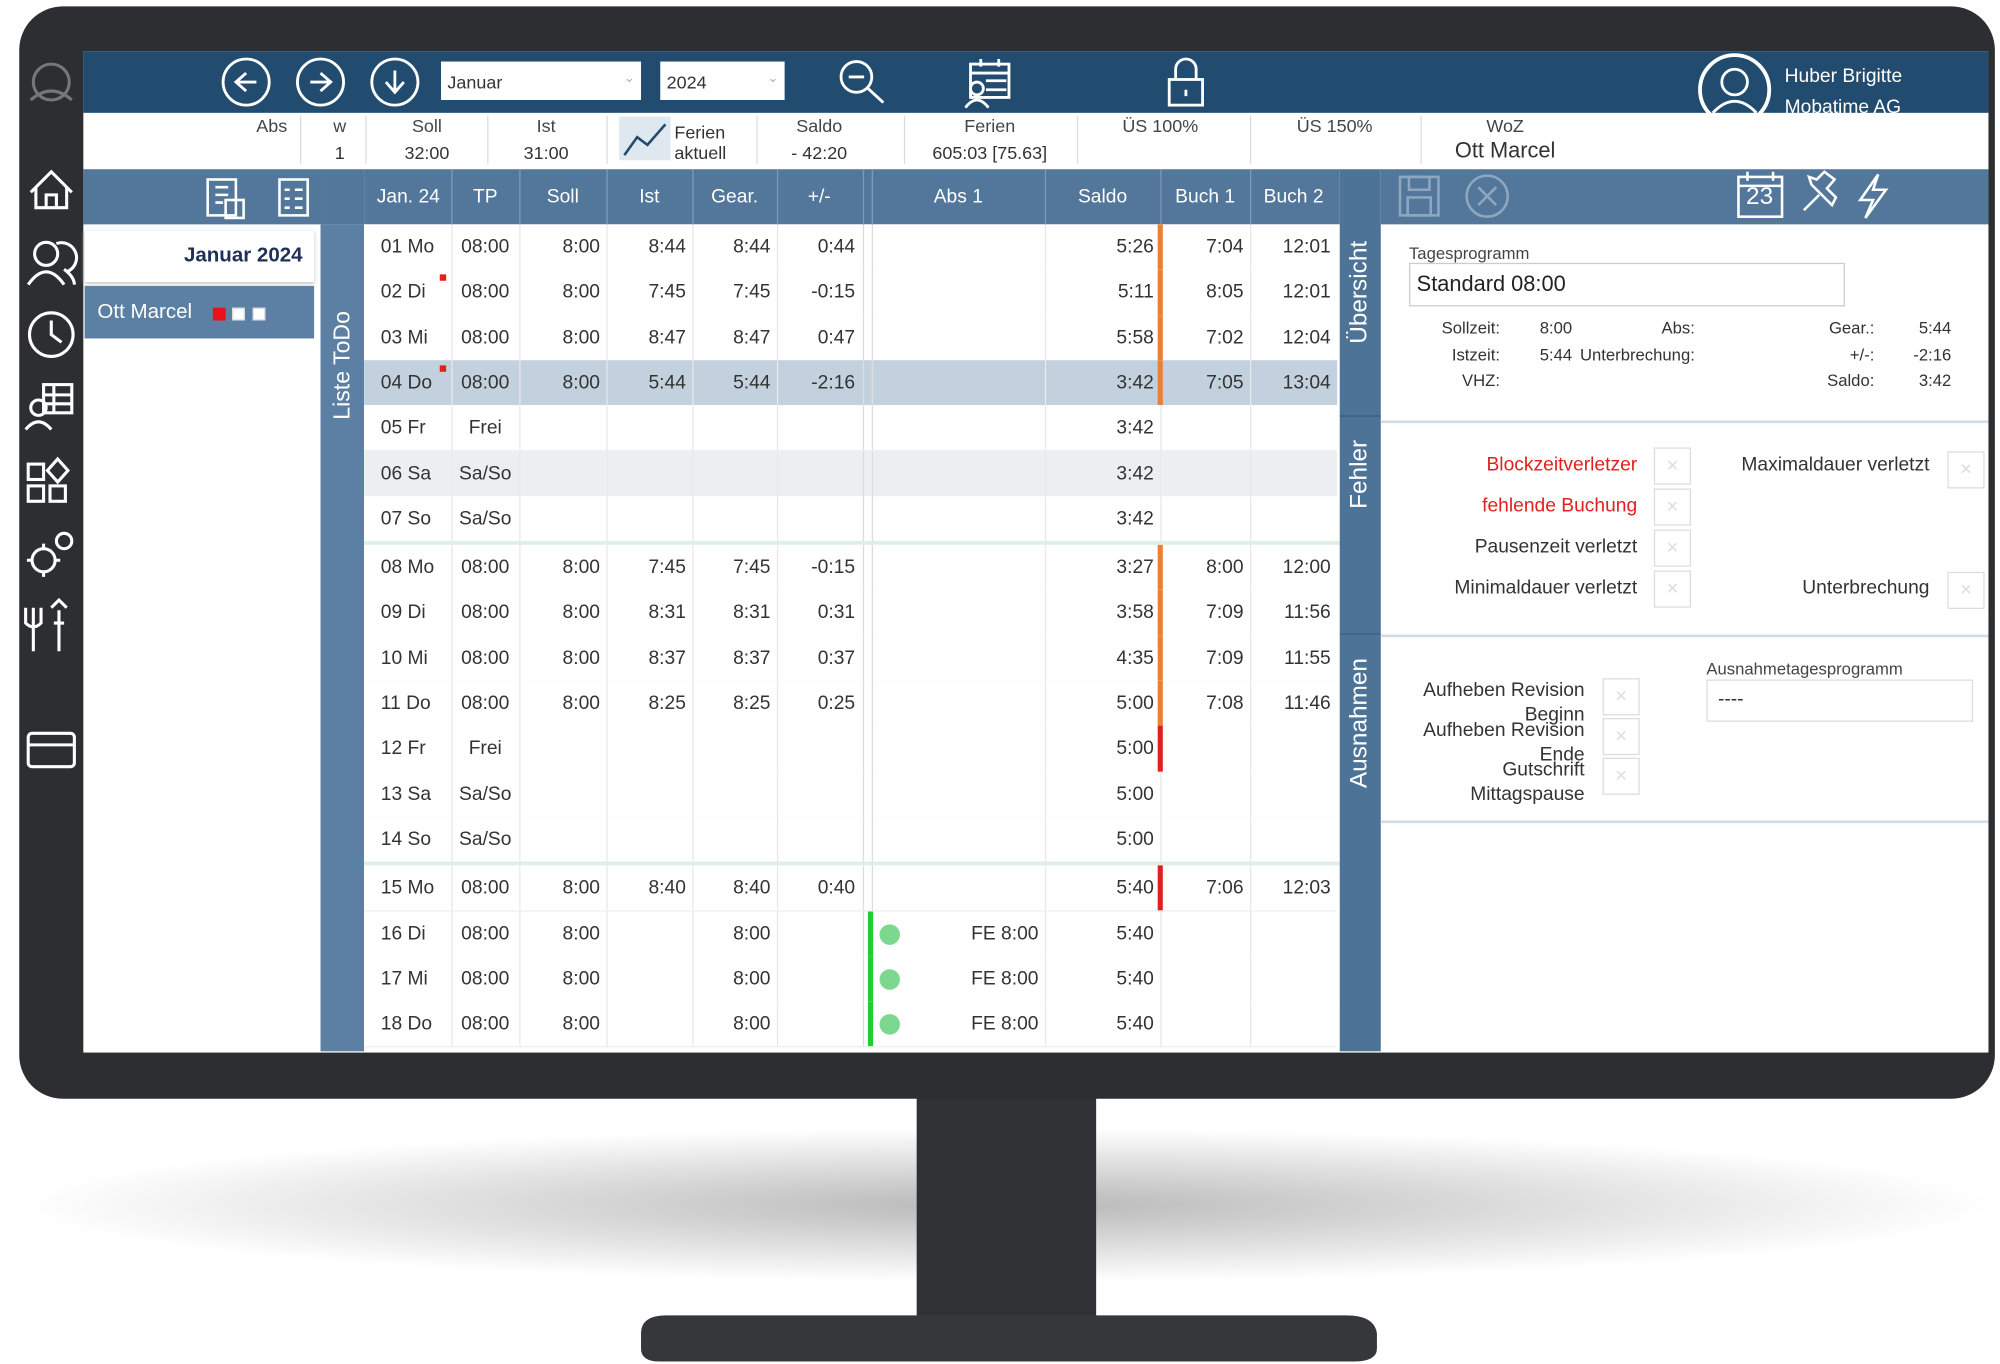 The height and width of the screenshot is (1364, 2000). Describe the element at coordinates (1293, 196) in the screenshot. I see `column-header: Buch 2` at that location.